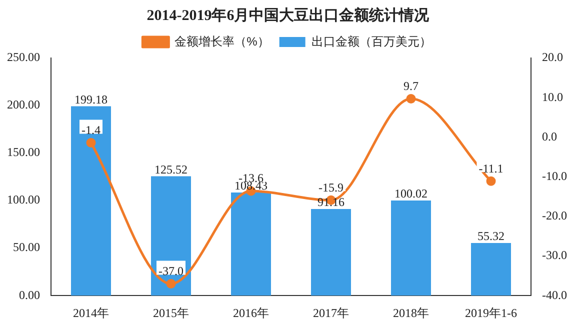 Image resolution: width=576 pixels, height=327 pixels. I want to click on x-tick-label: 2015年, so click(171, 313).